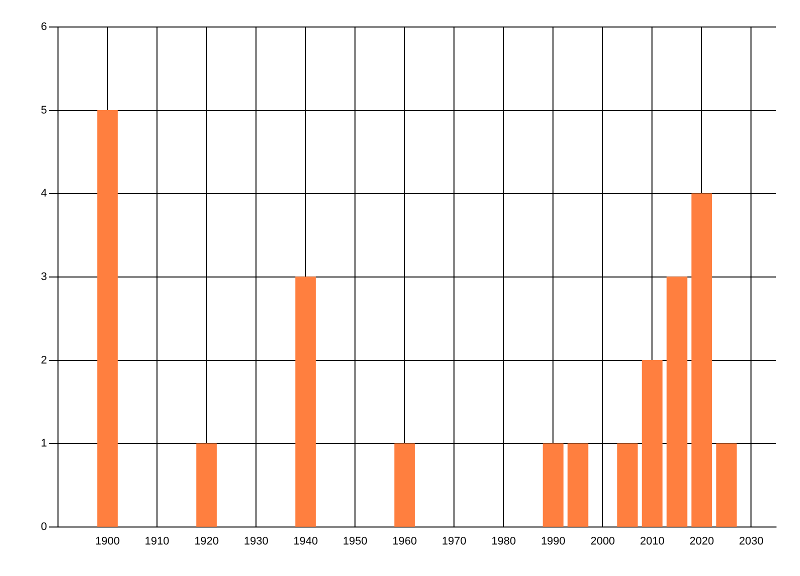 The width and height of the screenshot is (800, 576). Describe the element at coordinates (43, 27) in the screenshot. I see `y-tick-label: 6` at that location.